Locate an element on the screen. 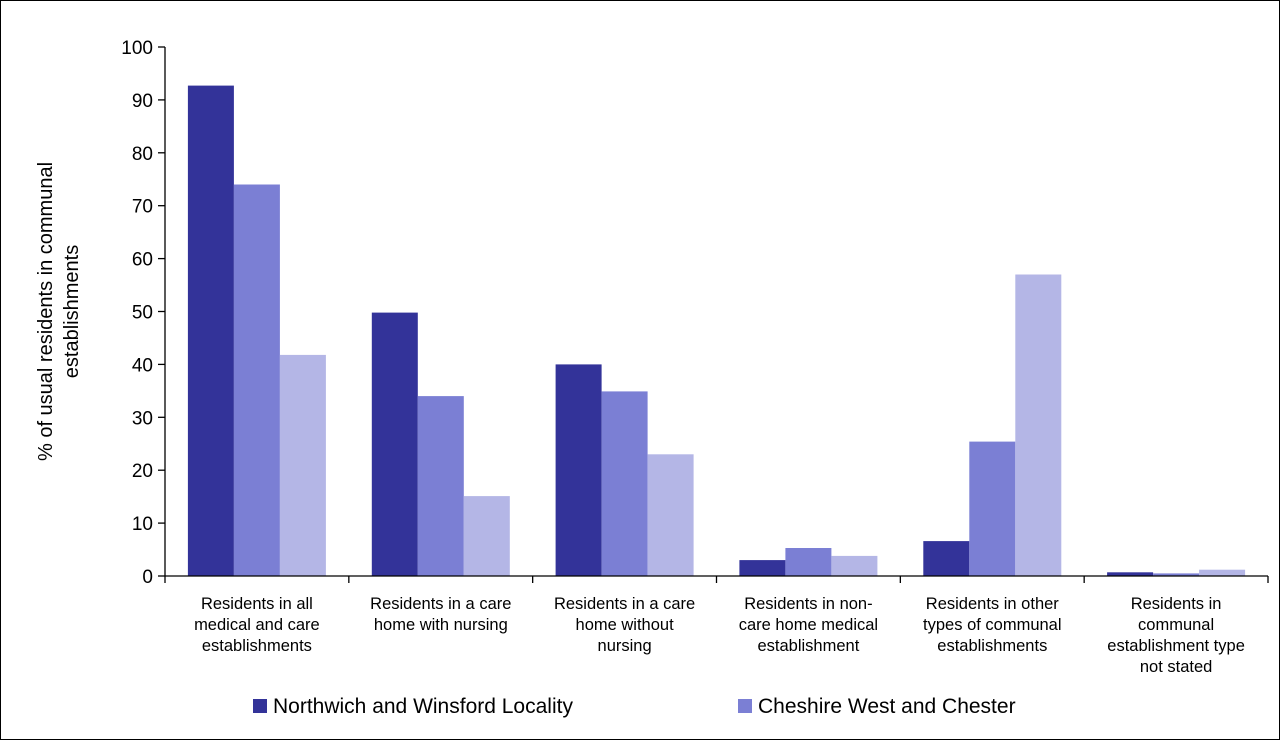 The width and height of the screenshot is (1280, 740). x-category-label: Residents in non- is located at coordinates (808, 604).